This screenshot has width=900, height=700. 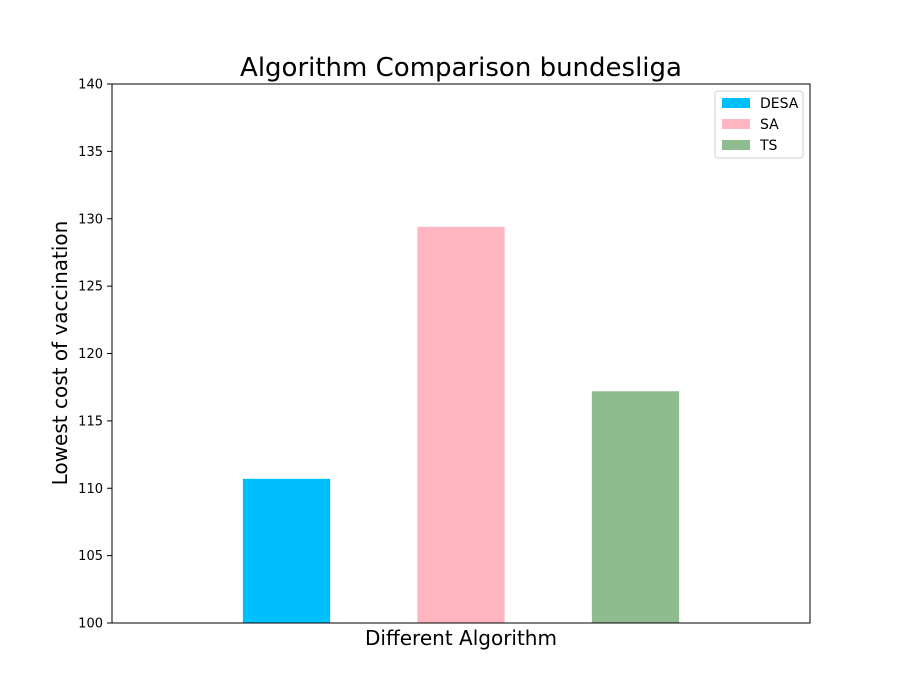 What do you see at coordinates (90, 219) in the screenshot?
I see `y-tick-label: 130` at bounding box center [90, 219].